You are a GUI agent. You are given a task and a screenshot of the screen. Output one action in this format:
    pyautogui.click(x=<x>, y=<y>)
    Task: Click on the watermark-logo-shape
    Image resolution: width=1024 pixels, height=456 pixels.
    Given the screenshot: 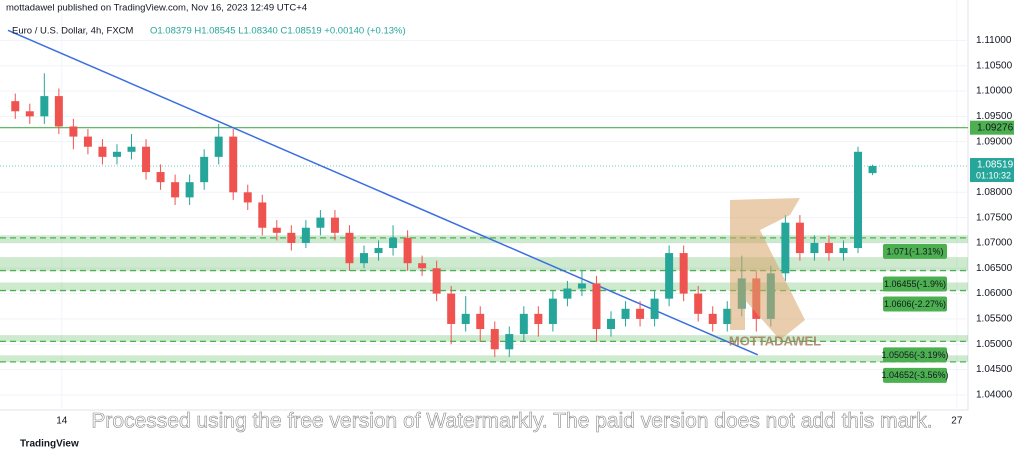 What is the action you would take?
    pyautogui.click(x=767, y=269)
    